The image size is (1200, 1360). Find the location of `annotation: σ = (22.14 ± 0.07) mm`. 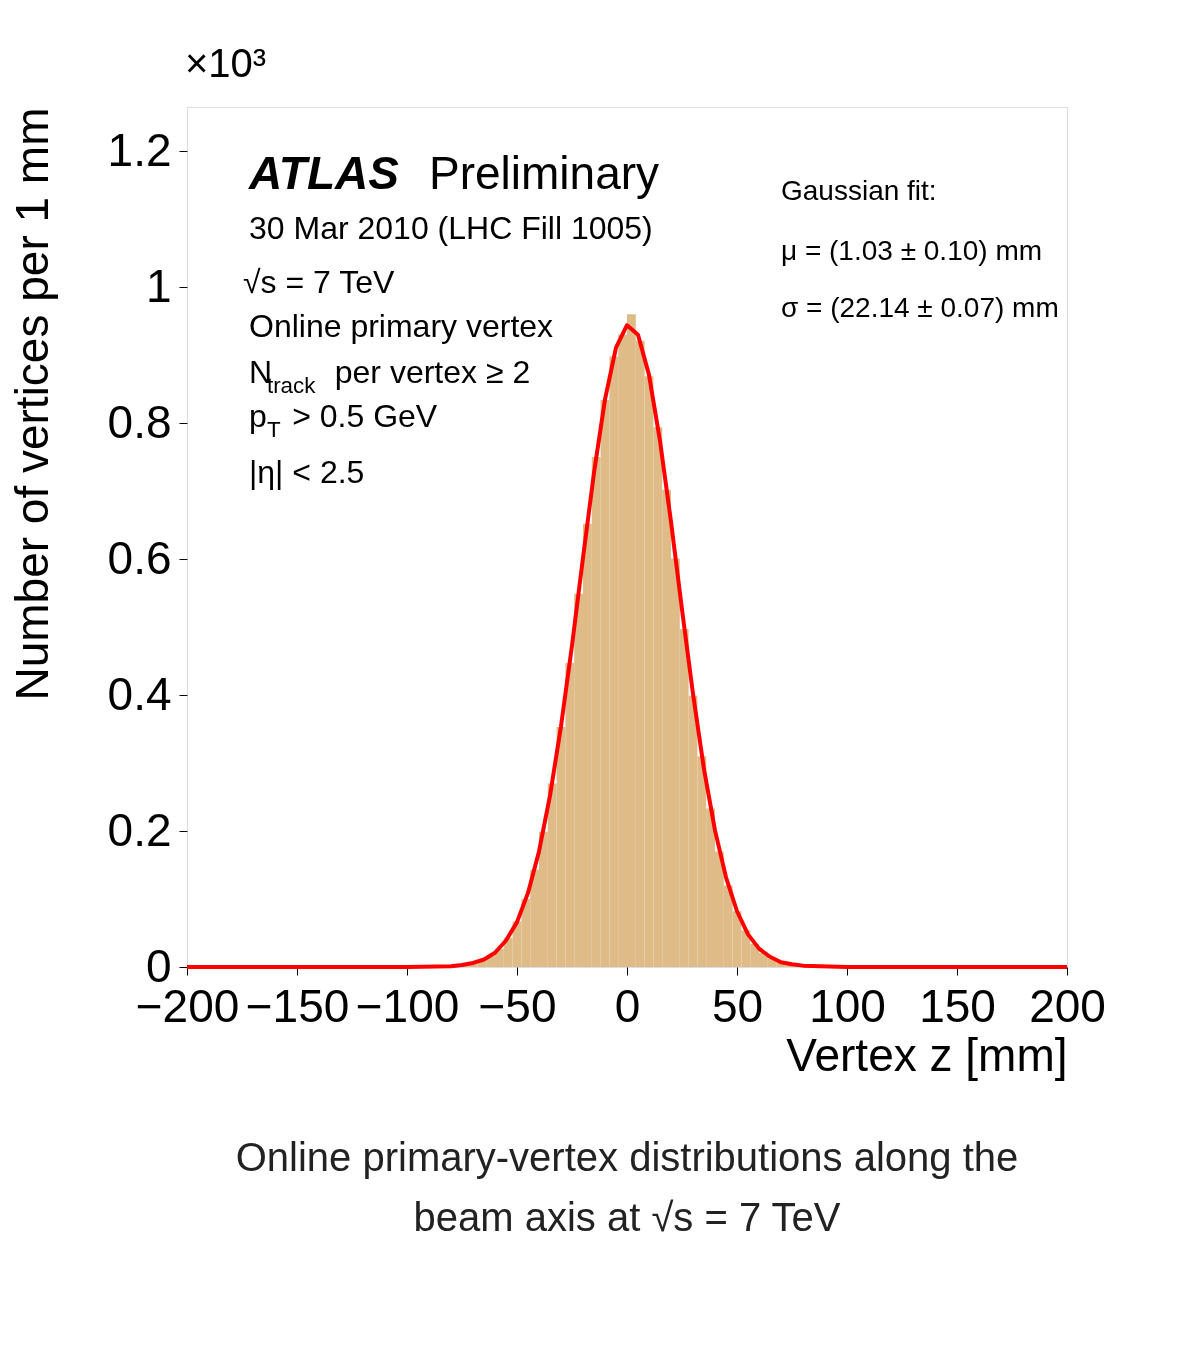

annotation: σ = (22.14 ± 0.07) mm is located at coordinates (920, 307).